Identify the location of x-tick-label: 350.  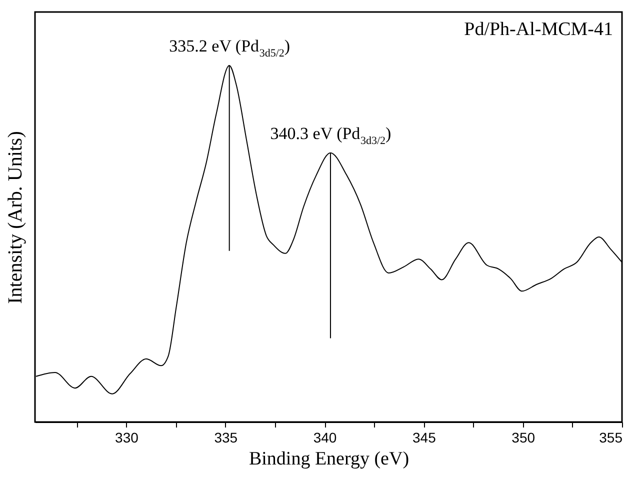
(524, 438).